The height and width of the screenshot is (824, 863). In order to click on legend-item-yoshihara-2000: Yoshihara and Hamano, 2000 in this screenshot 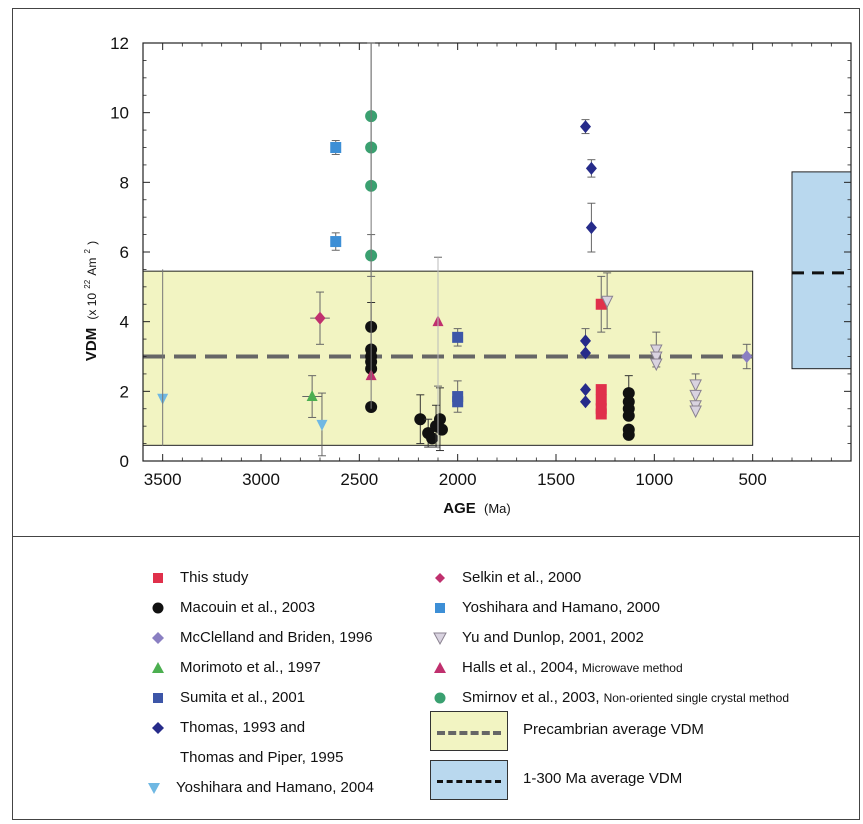, I will do `click(546, 607)`.